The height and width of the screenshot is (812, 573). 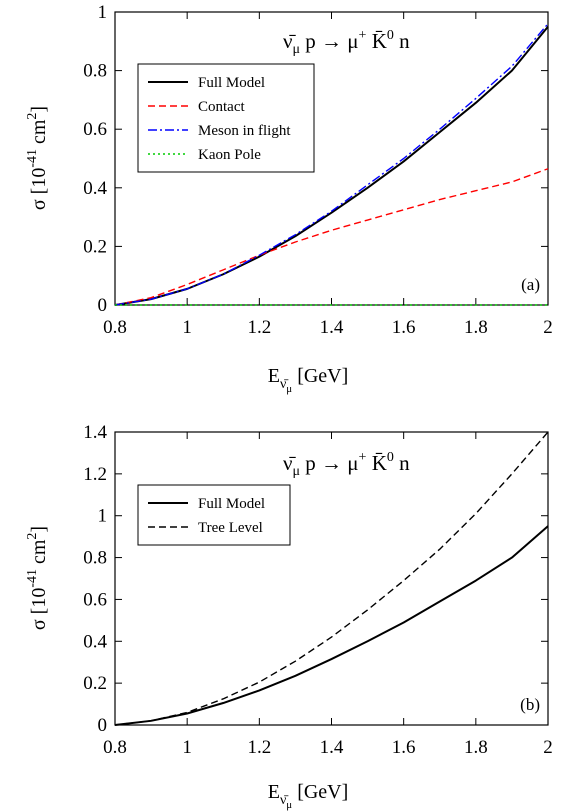 I want to click on panel-b-xtick-label: 1.6, so click(x=404, y=747).